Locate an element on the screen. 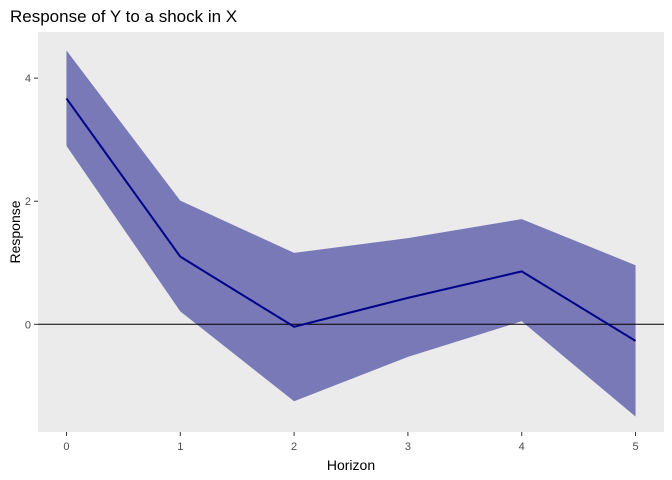  x-tick-label: 5 is located at coordinates (635, 447).